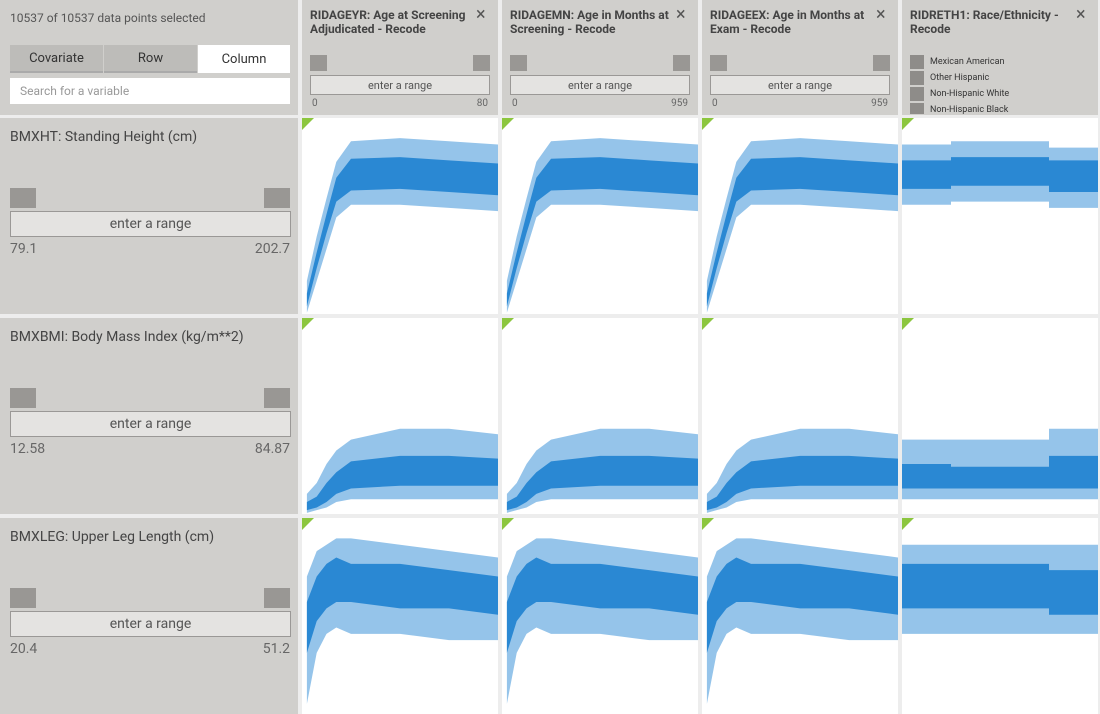  What do you see at coordinates (24, 649) in the screenshot?
I see `range-min: 20.4` at bounding box center [24, 649].